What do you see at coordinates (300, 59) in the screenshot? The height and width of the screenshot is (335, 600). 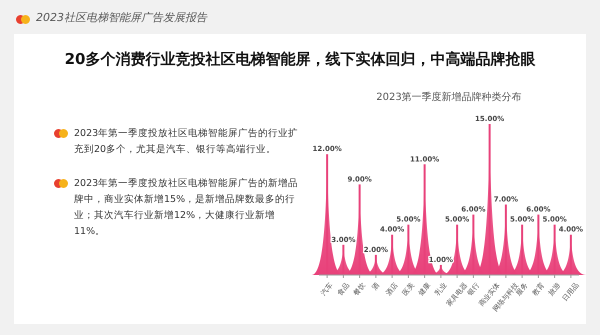 I see `chart-title: 20多个消费行业竞投社区电梯智能屏，线下实体回归，中高端品牌抢眼` at bounding box center [300, 59].